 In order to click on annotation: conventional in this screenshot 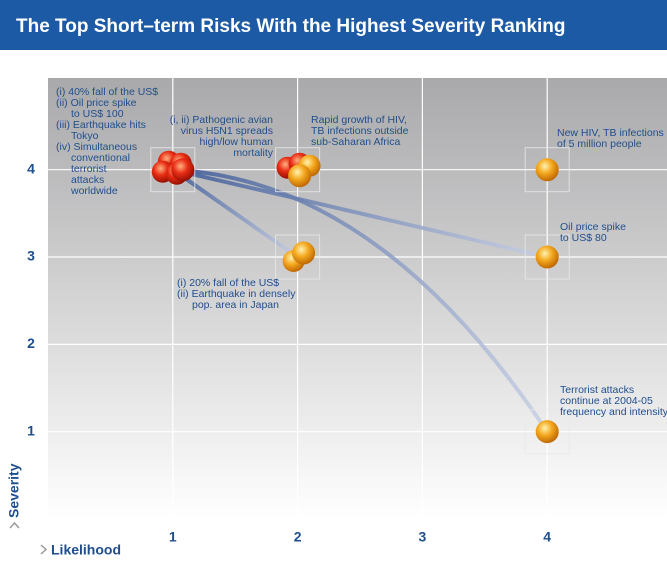, I will do `click(100, 158)`.